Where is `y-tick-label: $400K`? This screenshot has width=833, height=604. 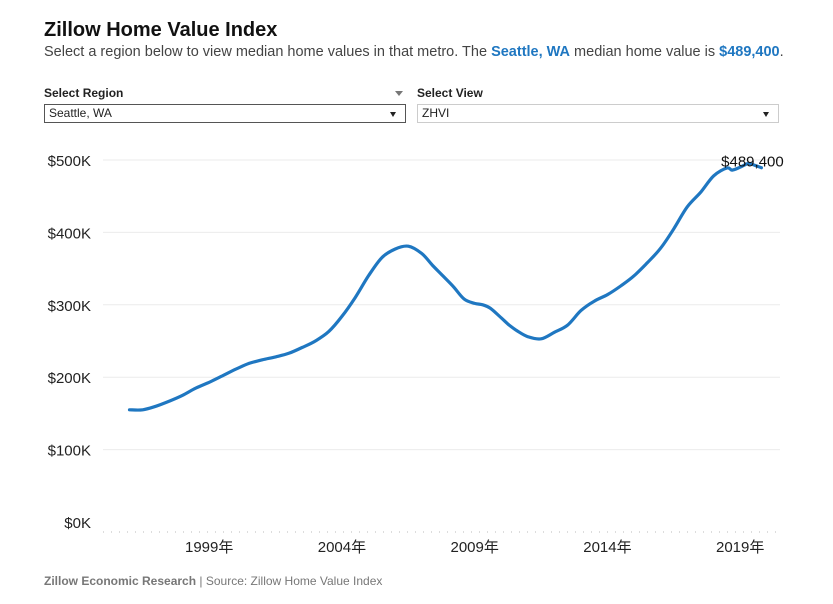
y-tick-label: $400K is located at coordinates (69, 233).